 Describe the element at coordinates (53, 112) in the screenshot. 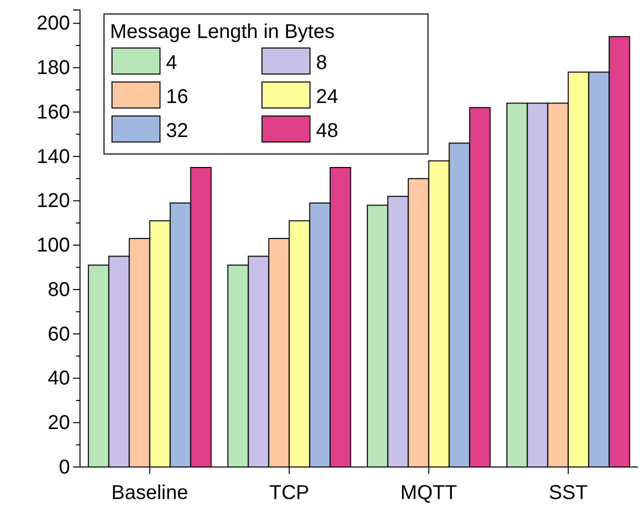

I see `y-tick-label: 160` at that location.